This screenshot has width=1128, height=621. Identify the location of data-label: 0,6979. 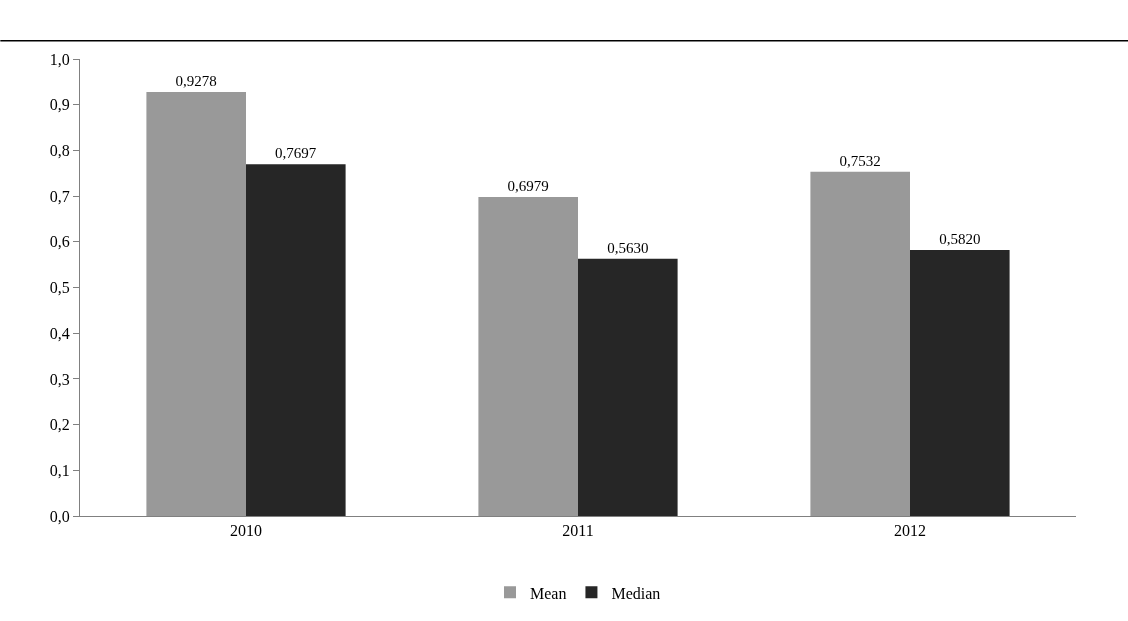
(528, 186).